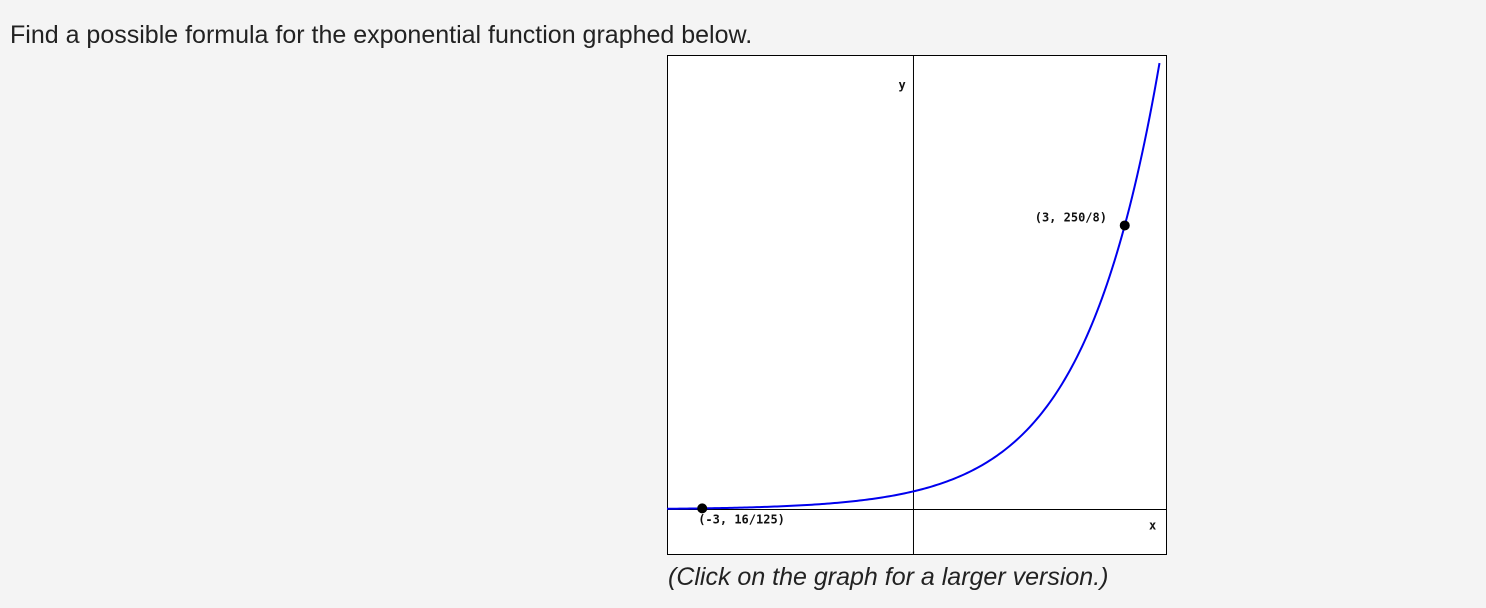 The image size is (1486, 608). What do you see at coordinates (702, 508) in the screenshot?
I see `point-marker-left` at bounding box center [702, 508].